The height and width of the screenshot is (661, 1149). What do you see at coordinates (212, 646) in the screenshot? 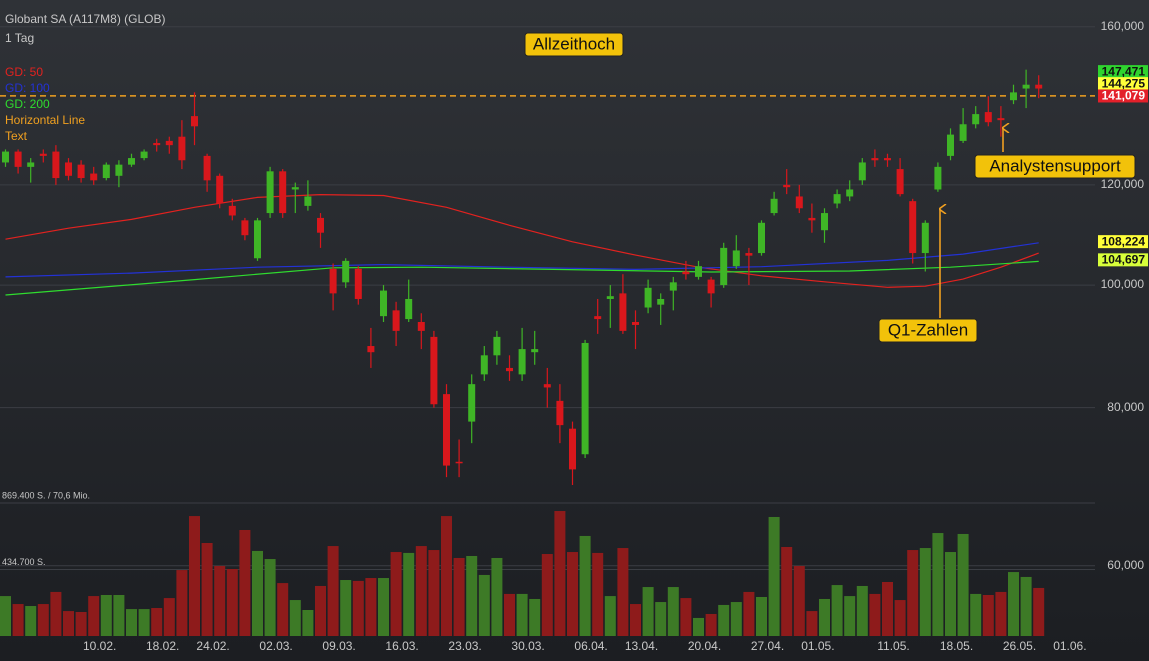
I see `x-tick-label: 24.02.` at bounding box center [212, 646].